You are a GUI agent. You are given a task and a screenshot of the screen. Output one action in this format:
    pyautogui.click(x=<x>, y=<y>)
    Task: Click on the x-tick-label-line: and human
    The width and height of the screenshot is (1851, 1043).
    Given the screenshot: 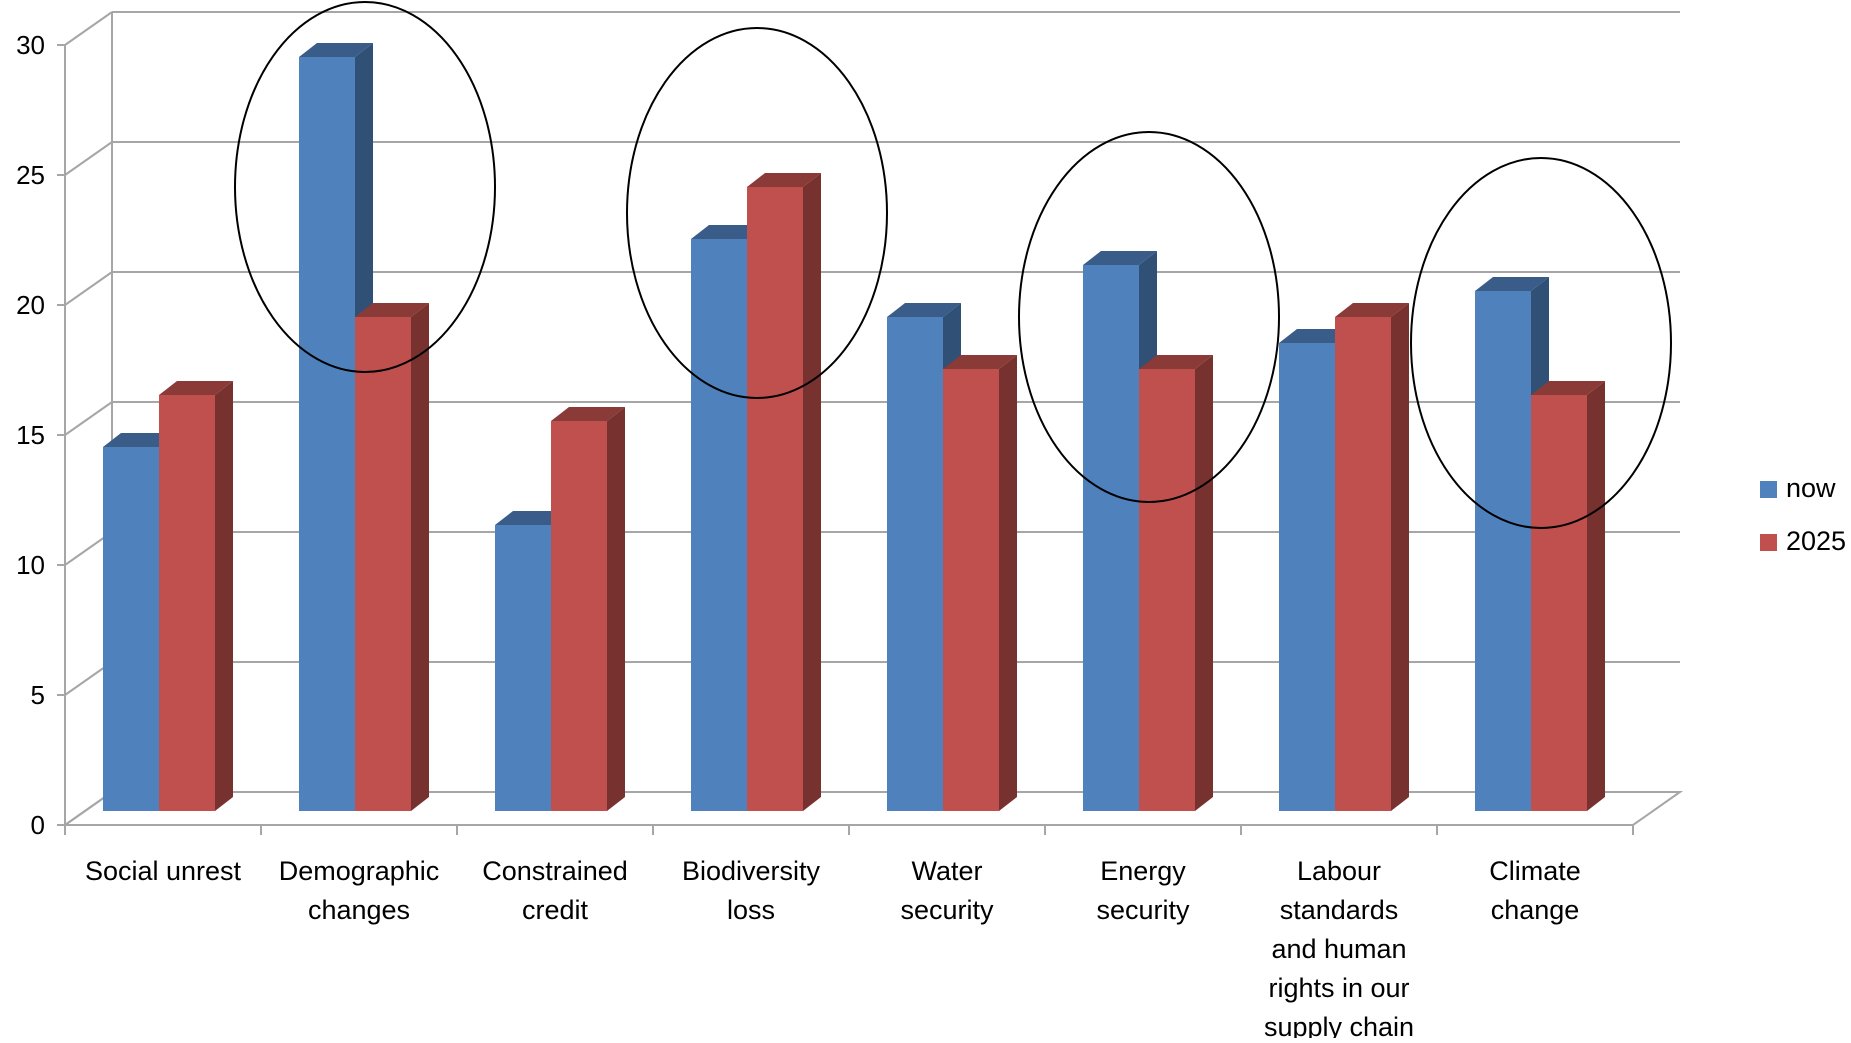 What is the action you would take?
    pyautogui.click(x=1338, y=949)
    